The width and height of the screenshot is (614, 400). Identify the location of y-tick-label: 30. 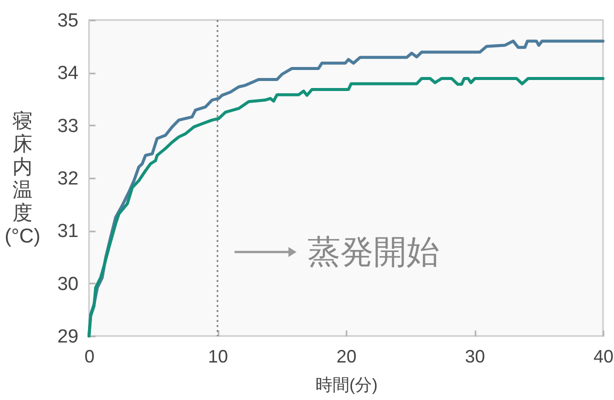
(67, 284).